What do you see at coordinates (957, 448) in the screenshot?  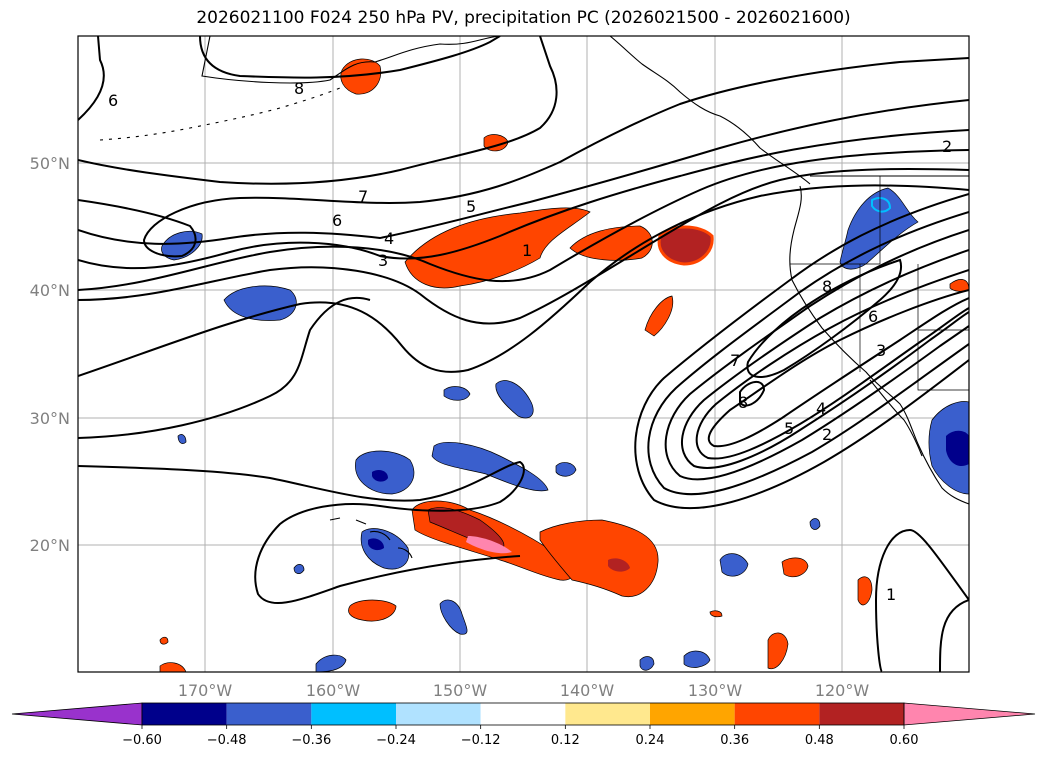 I see `precip-neg-mexico-core` at bounding box center [957, 448].